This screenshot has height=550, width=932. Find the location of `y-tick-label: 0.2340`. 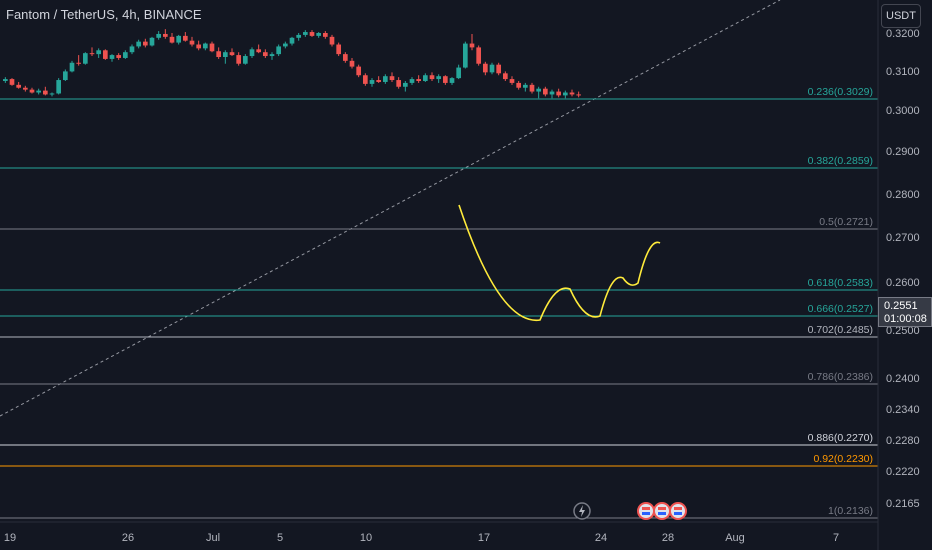

y-tick-label: 0.2340 is located at coordinates (903, 410).